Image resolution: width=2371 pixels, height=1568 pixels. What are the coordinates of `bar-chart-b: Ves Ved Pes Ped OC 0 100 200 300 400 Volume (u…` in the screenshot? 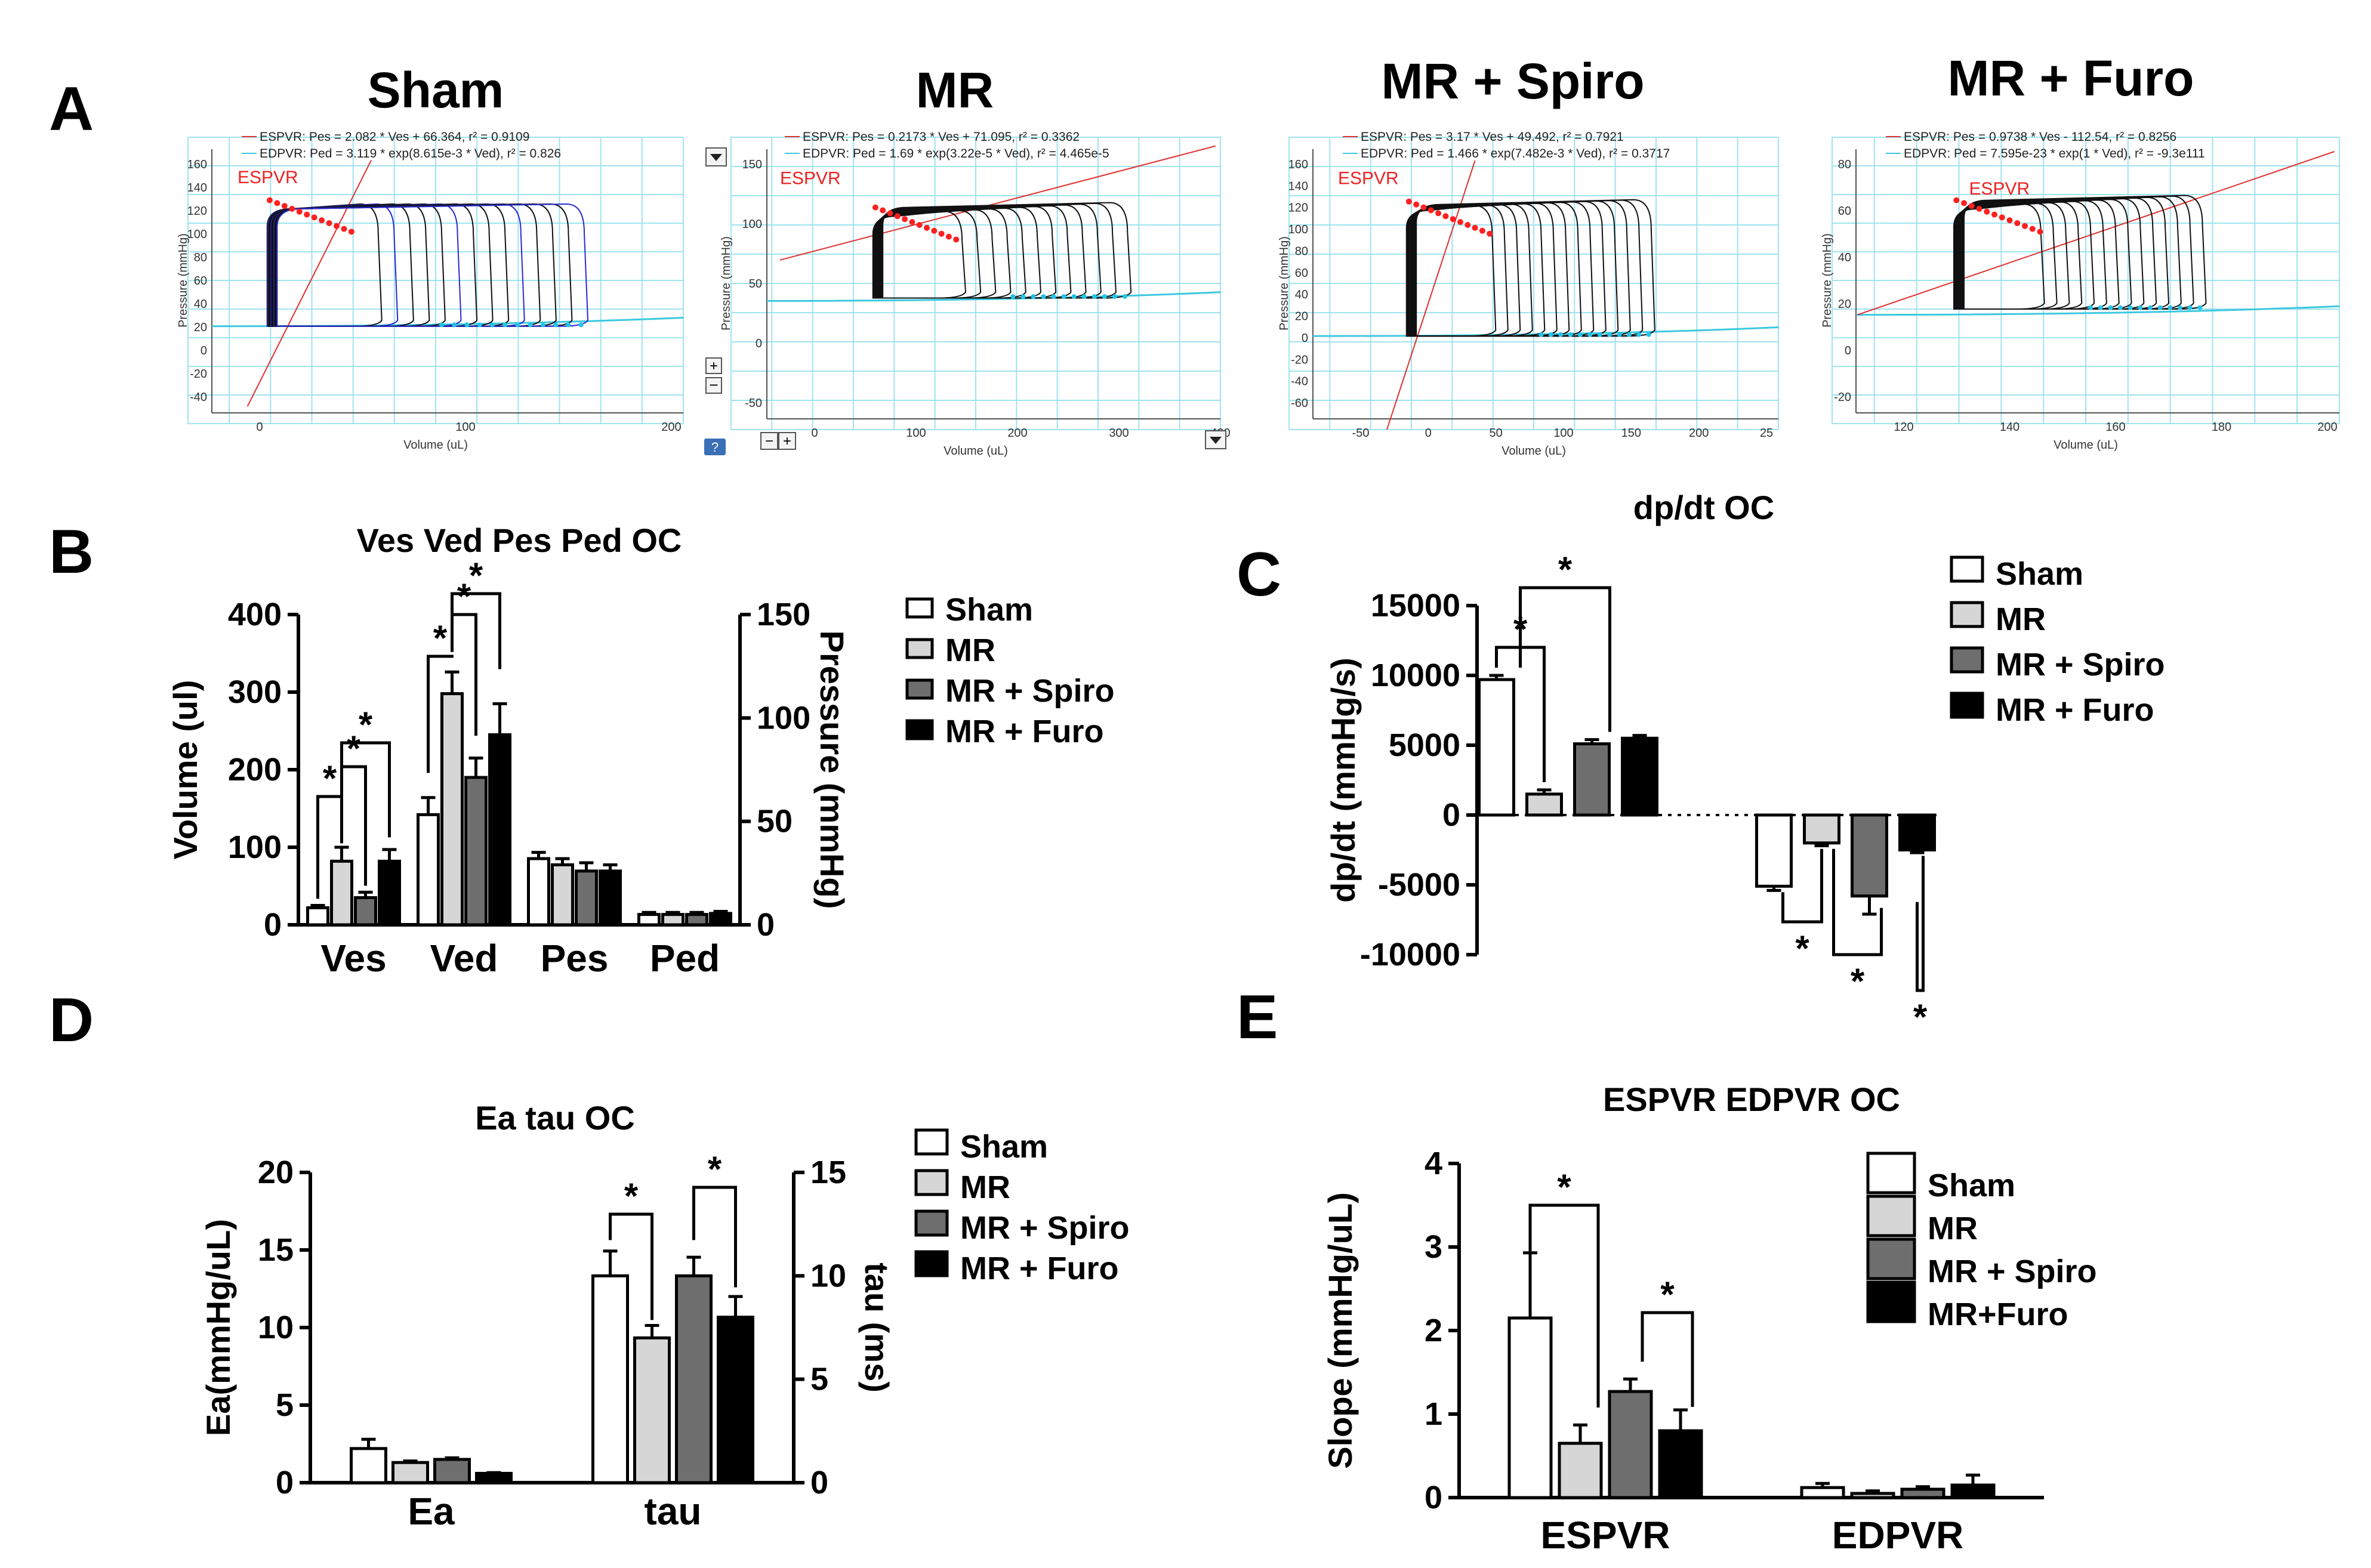 It's located at (641, 750).